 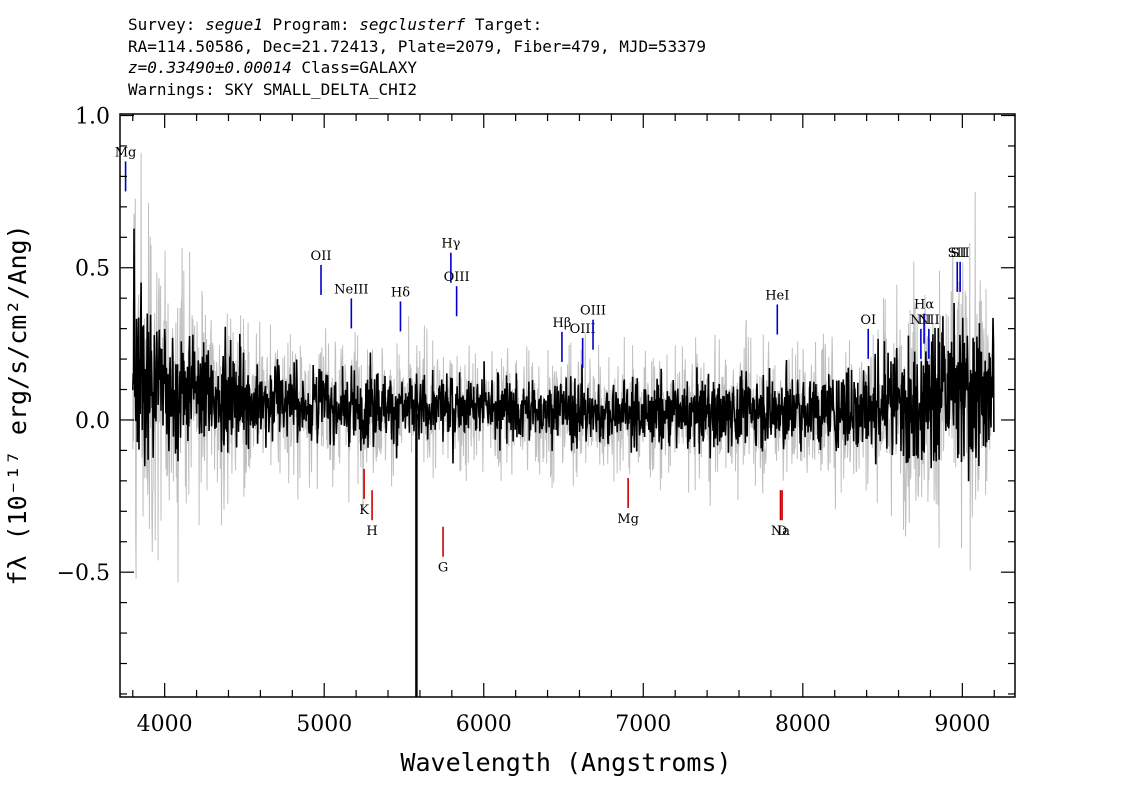 I want to click on y-tick-label: 0.5, so click(x=92, y=269).